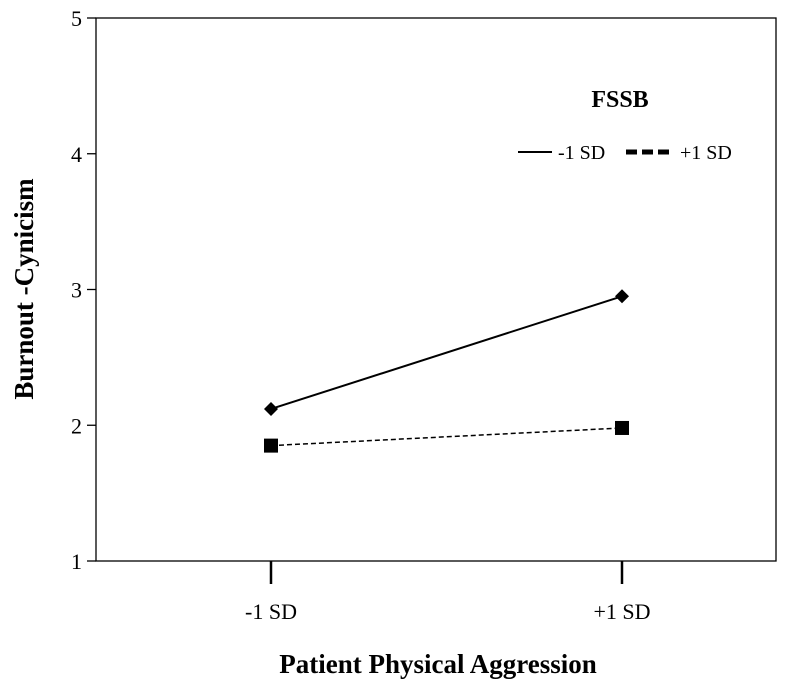  I want to click on y-tick-label: 2, so click(76, 425).